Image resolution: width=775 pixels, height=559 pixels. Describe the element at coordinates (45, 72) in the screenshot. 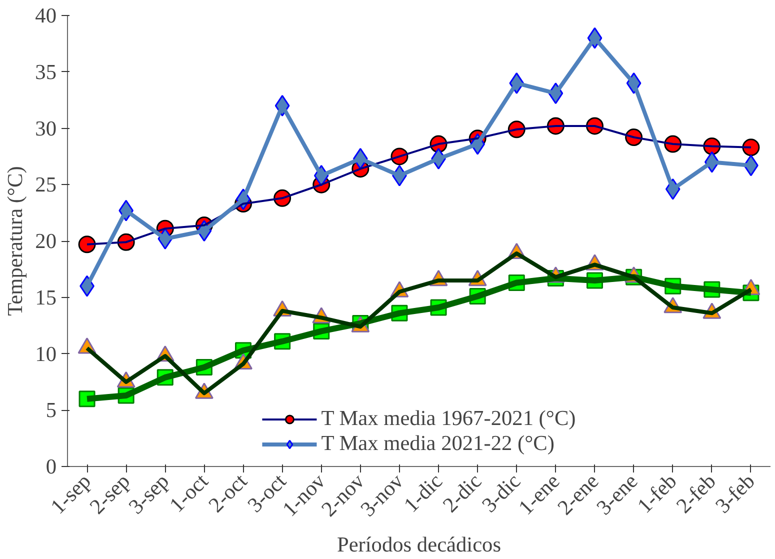

I see `y-tick-label: 35` at that location.